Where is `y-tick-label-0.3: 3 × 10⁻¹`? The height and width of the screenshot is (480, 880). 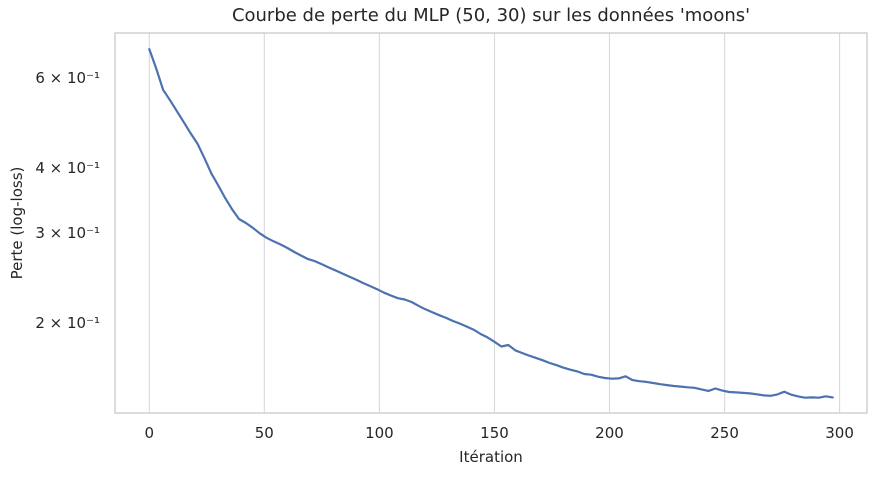
y-tick-label-0.3: 3 × 10⁻¹ is located at coordinates (67, 232).